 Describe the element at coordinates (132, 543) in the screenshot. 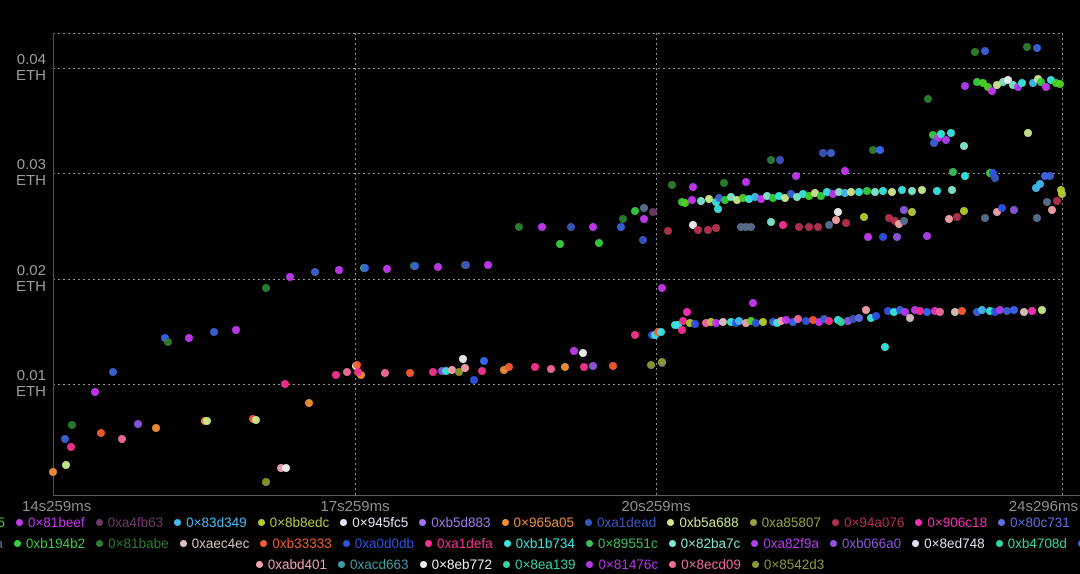

I see `legend-item-0x81babe: 0×81babe` at that location.